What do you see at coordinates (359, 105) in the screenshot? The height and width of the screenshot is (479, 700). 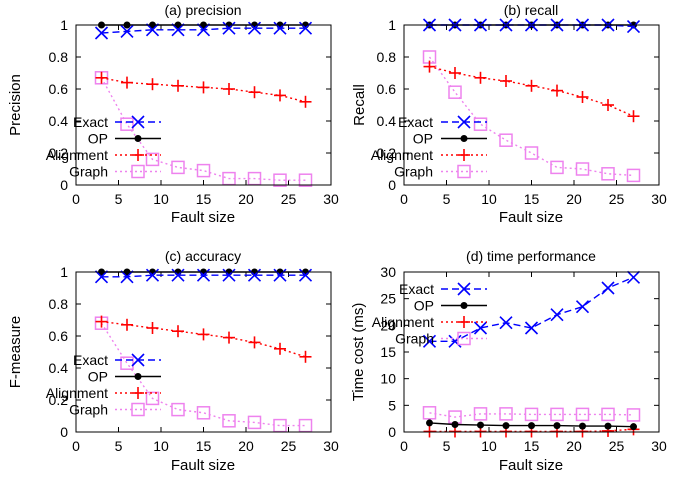 I see `y-axis-label: Recall` at bounding box center [359, 105].